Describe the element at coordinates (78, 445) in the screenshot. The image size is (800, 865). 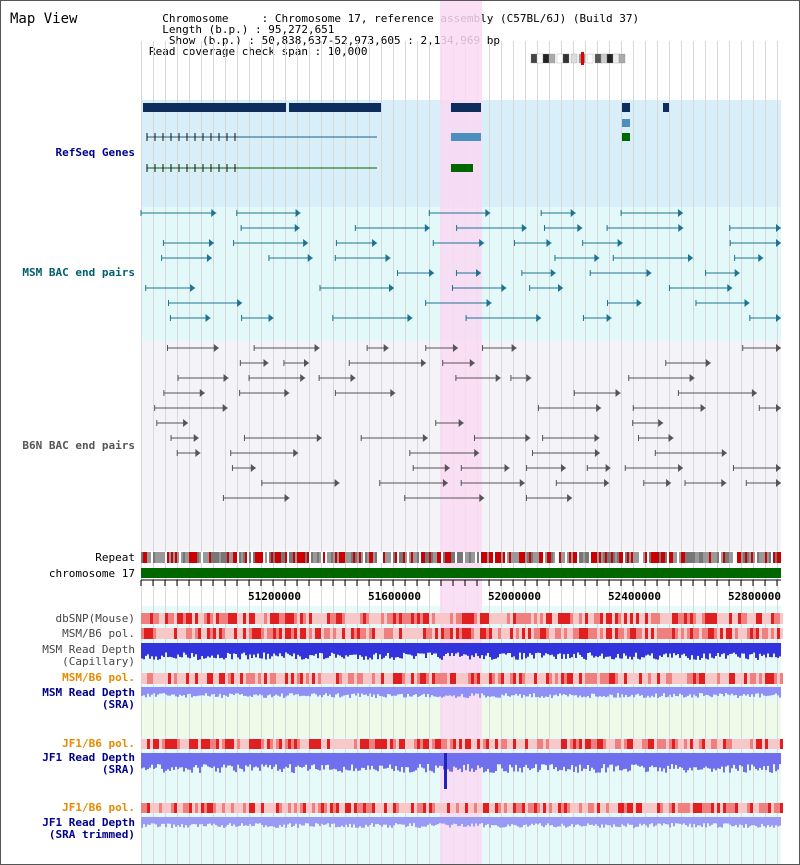
I see `track-label-b6n-bac: B6N BAC end pairs` at that location.